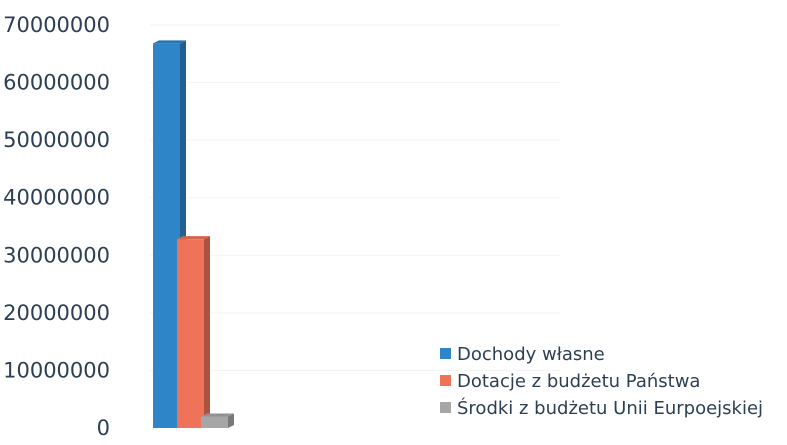 Image resolution: width=787 pixels, height=445 pixels. What do you see at coordinates (56, 140) in the screenshot?
I see `y-tick-label: 50000000` at bounding box center [56, 140].